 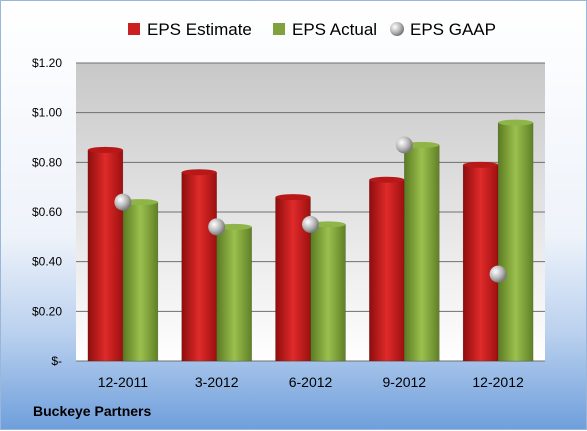 What do you see at coordinates (92, 411) in the screenshot?
I see `company-name: Buckeye Partners` at bounding box center [92, 411].